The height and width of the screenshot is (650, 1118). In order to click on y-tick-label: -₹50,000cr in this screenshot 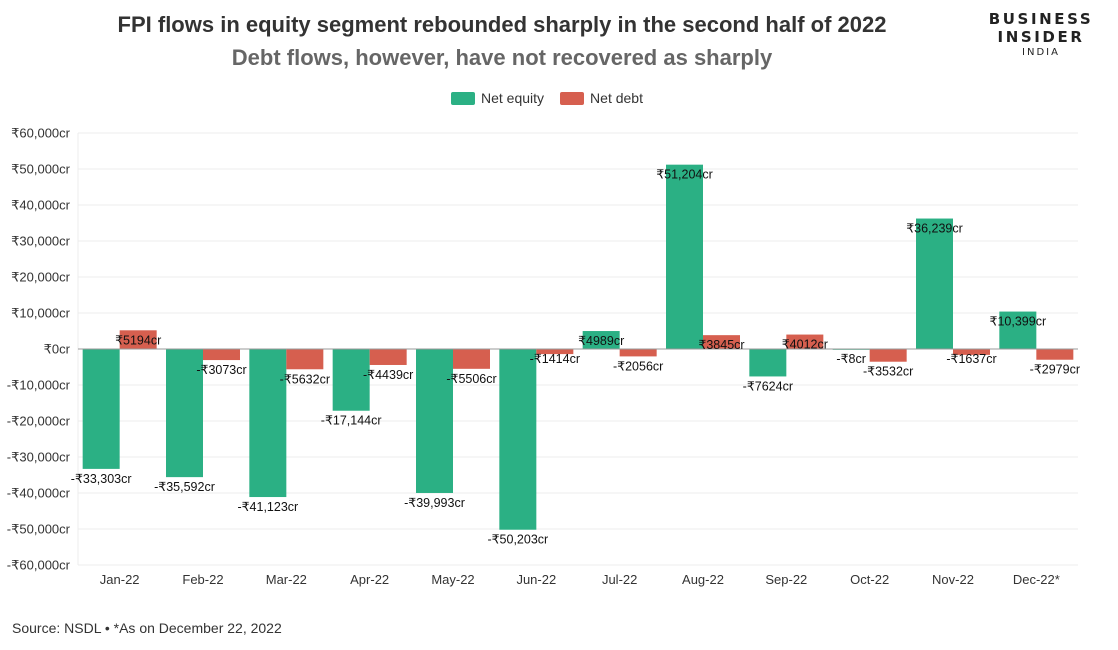, I will do `click(39, 529)`.